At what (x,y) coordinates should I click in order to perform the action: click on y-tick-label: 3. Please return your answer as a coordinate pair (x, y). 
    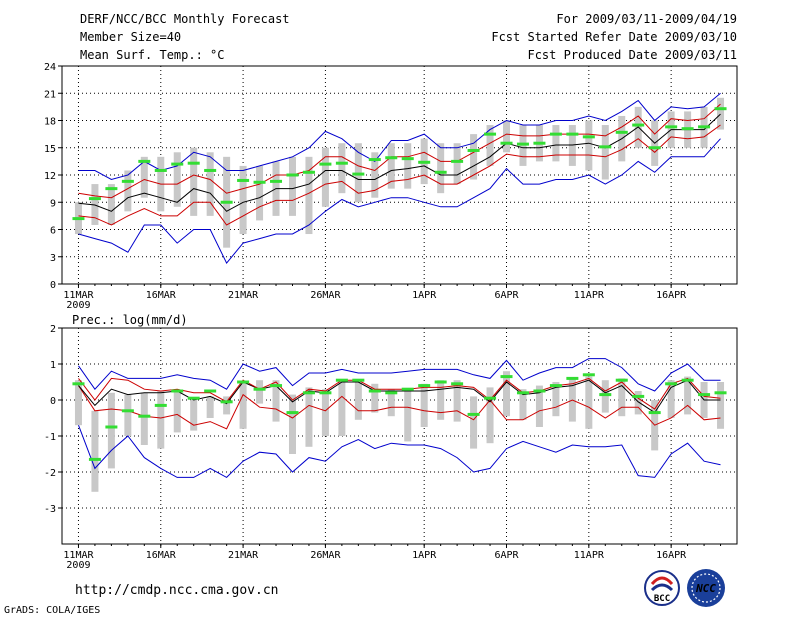
    Looking at the image, I should click on (53, 258).